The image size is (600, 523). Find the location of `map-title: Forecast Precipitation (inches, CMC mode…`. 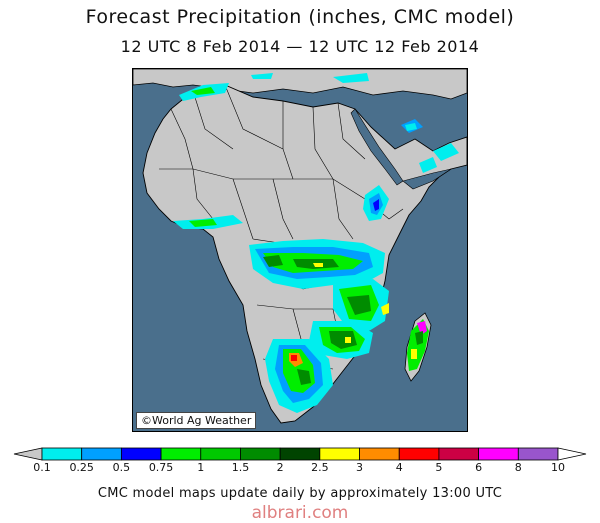

map-title: Forecast Precipitation (inches, CMC mode… is located at coordinates (300, 17).